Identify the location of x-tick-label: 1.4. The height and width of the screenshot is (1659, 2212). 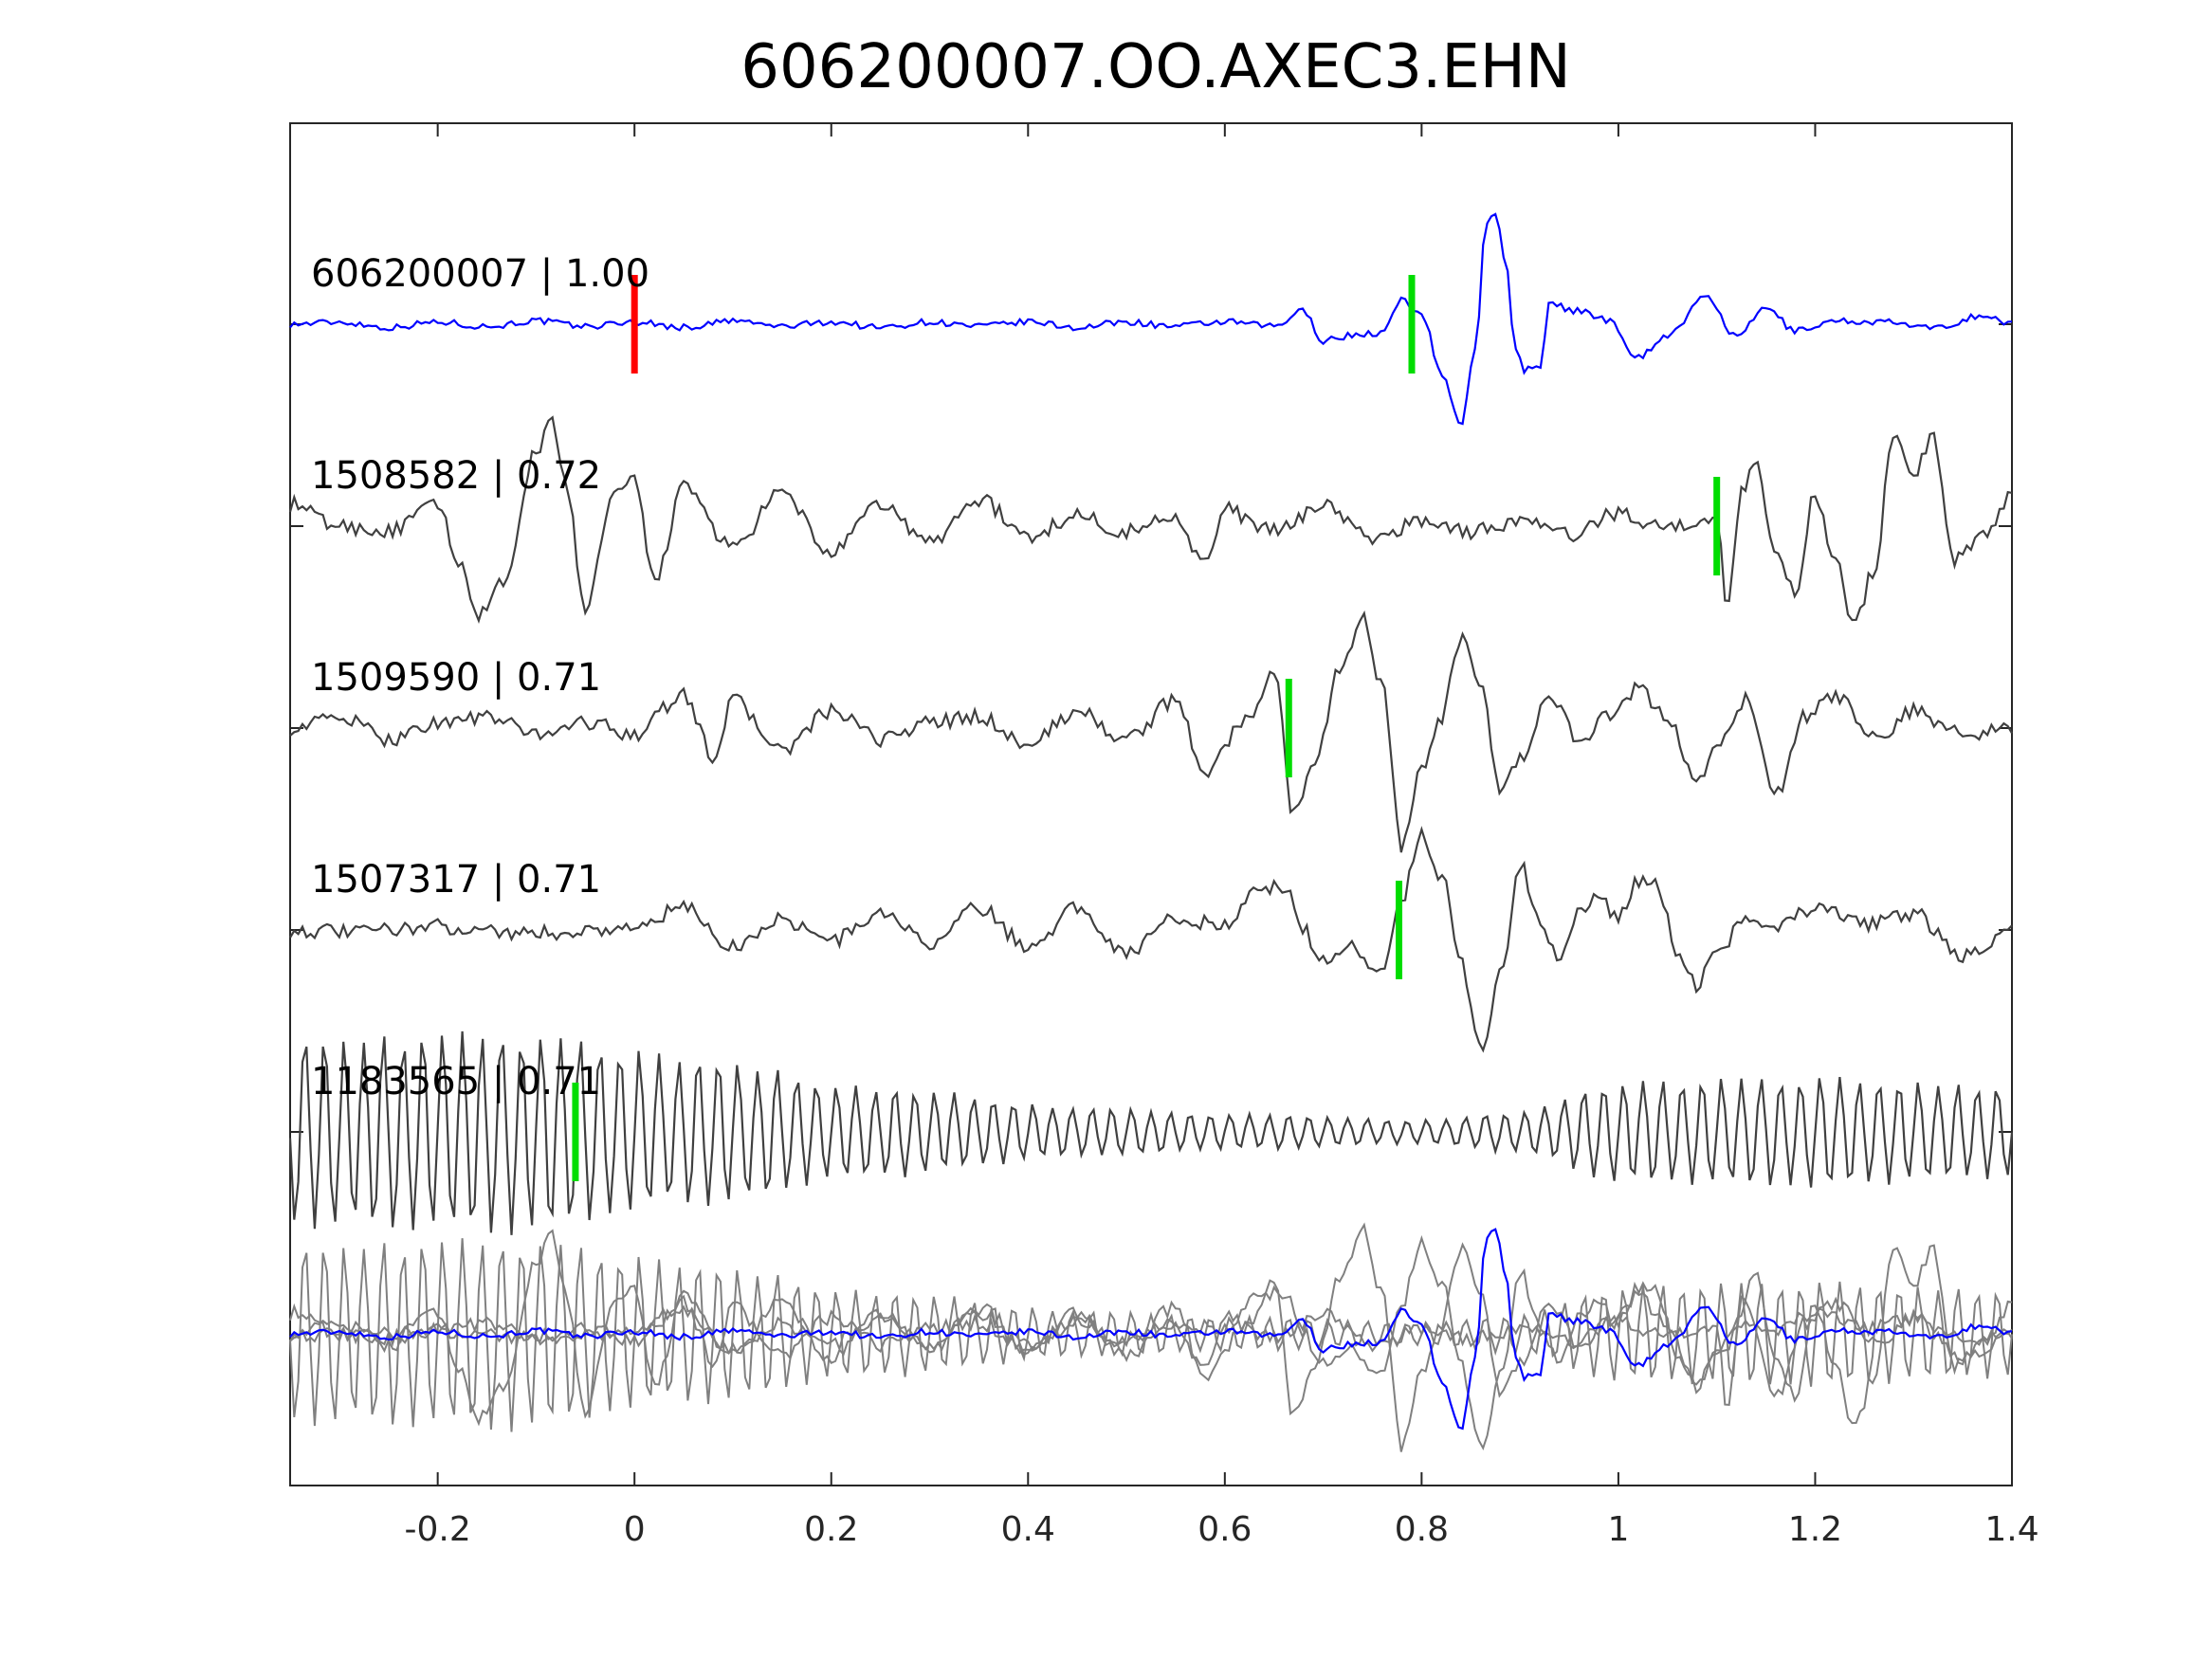
(2011, 1529).